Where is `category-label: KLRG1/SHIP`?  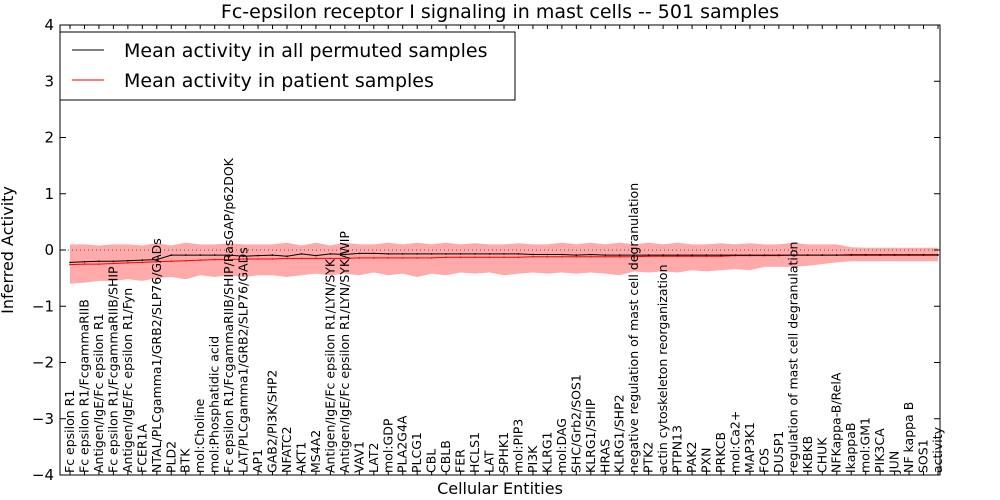 category-label: KLRG1/SHIP is located at coordinates (590, 435).